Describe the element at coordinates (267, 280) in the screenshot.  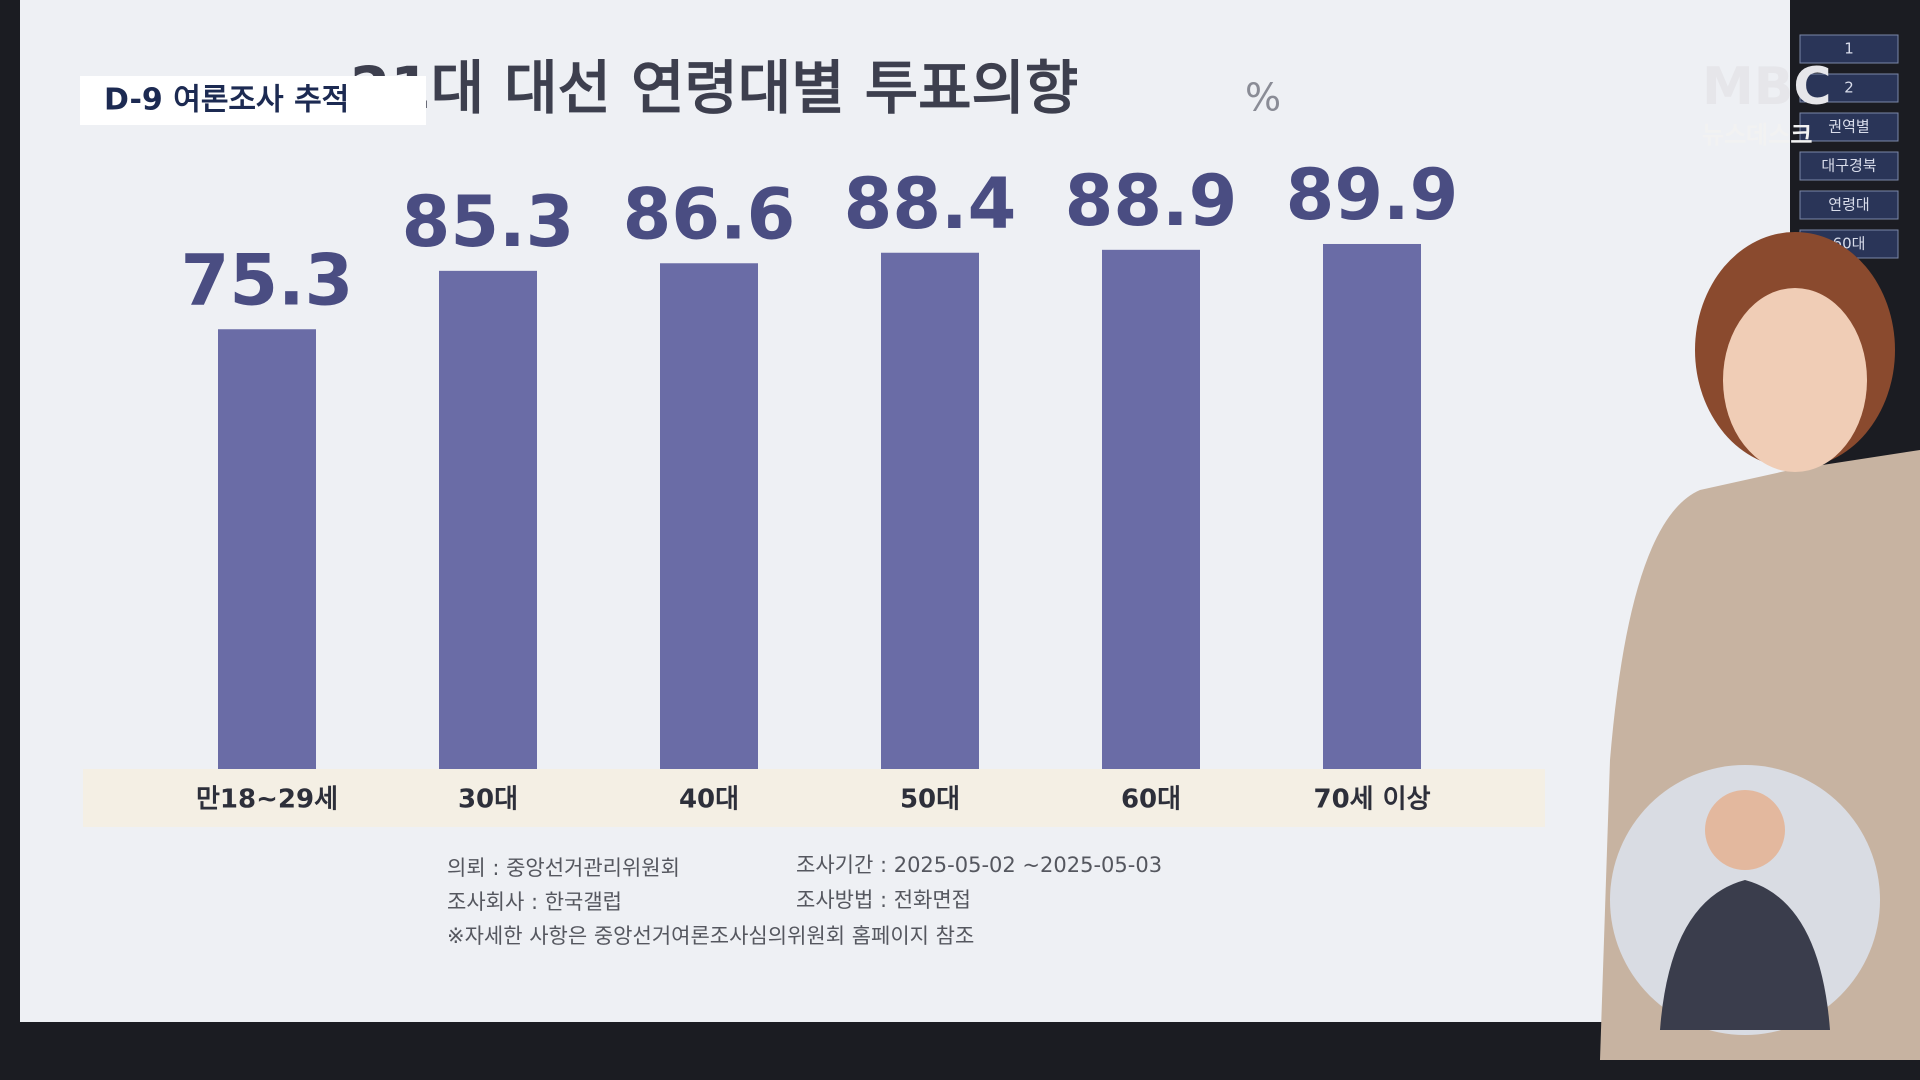
I see `value-label: 75.3` at that location.